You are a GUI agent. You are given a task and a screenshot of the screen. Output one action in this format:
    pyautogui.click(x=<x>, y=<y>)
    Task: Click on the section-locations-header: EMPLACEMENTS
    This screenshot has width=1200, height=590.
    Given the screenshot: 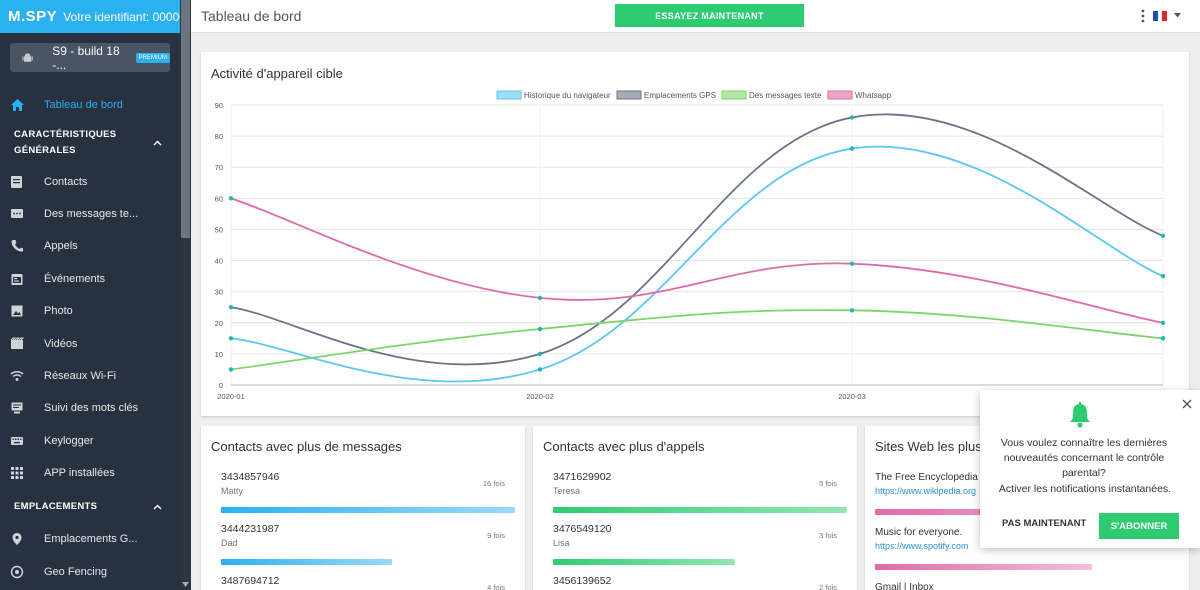 What is the action you would take?
    pyautogui.click(x=90, y=507)
    